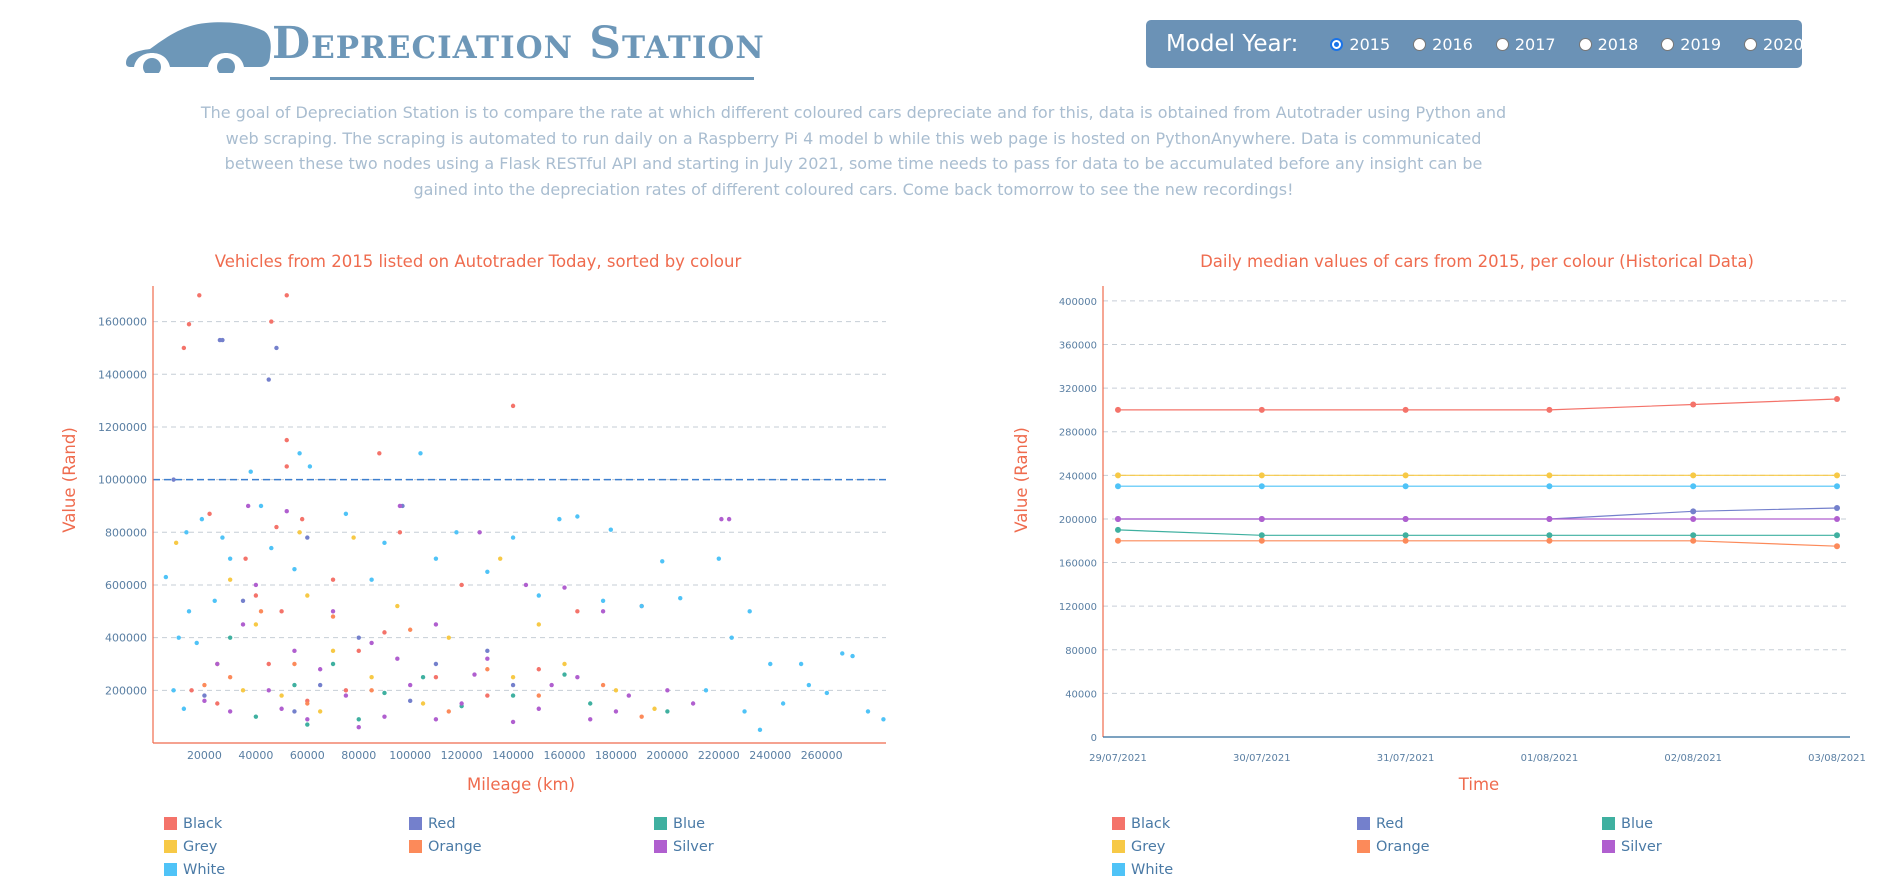  What do you see at coordinates (462, 755) in the screenshot?
I see `scatter-x-tick: 120000` at bounding box center [462, 755].